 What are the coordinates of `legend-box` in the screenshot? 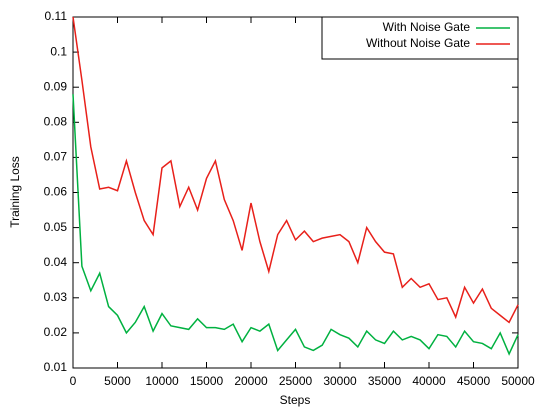 It's located at (420, 38).